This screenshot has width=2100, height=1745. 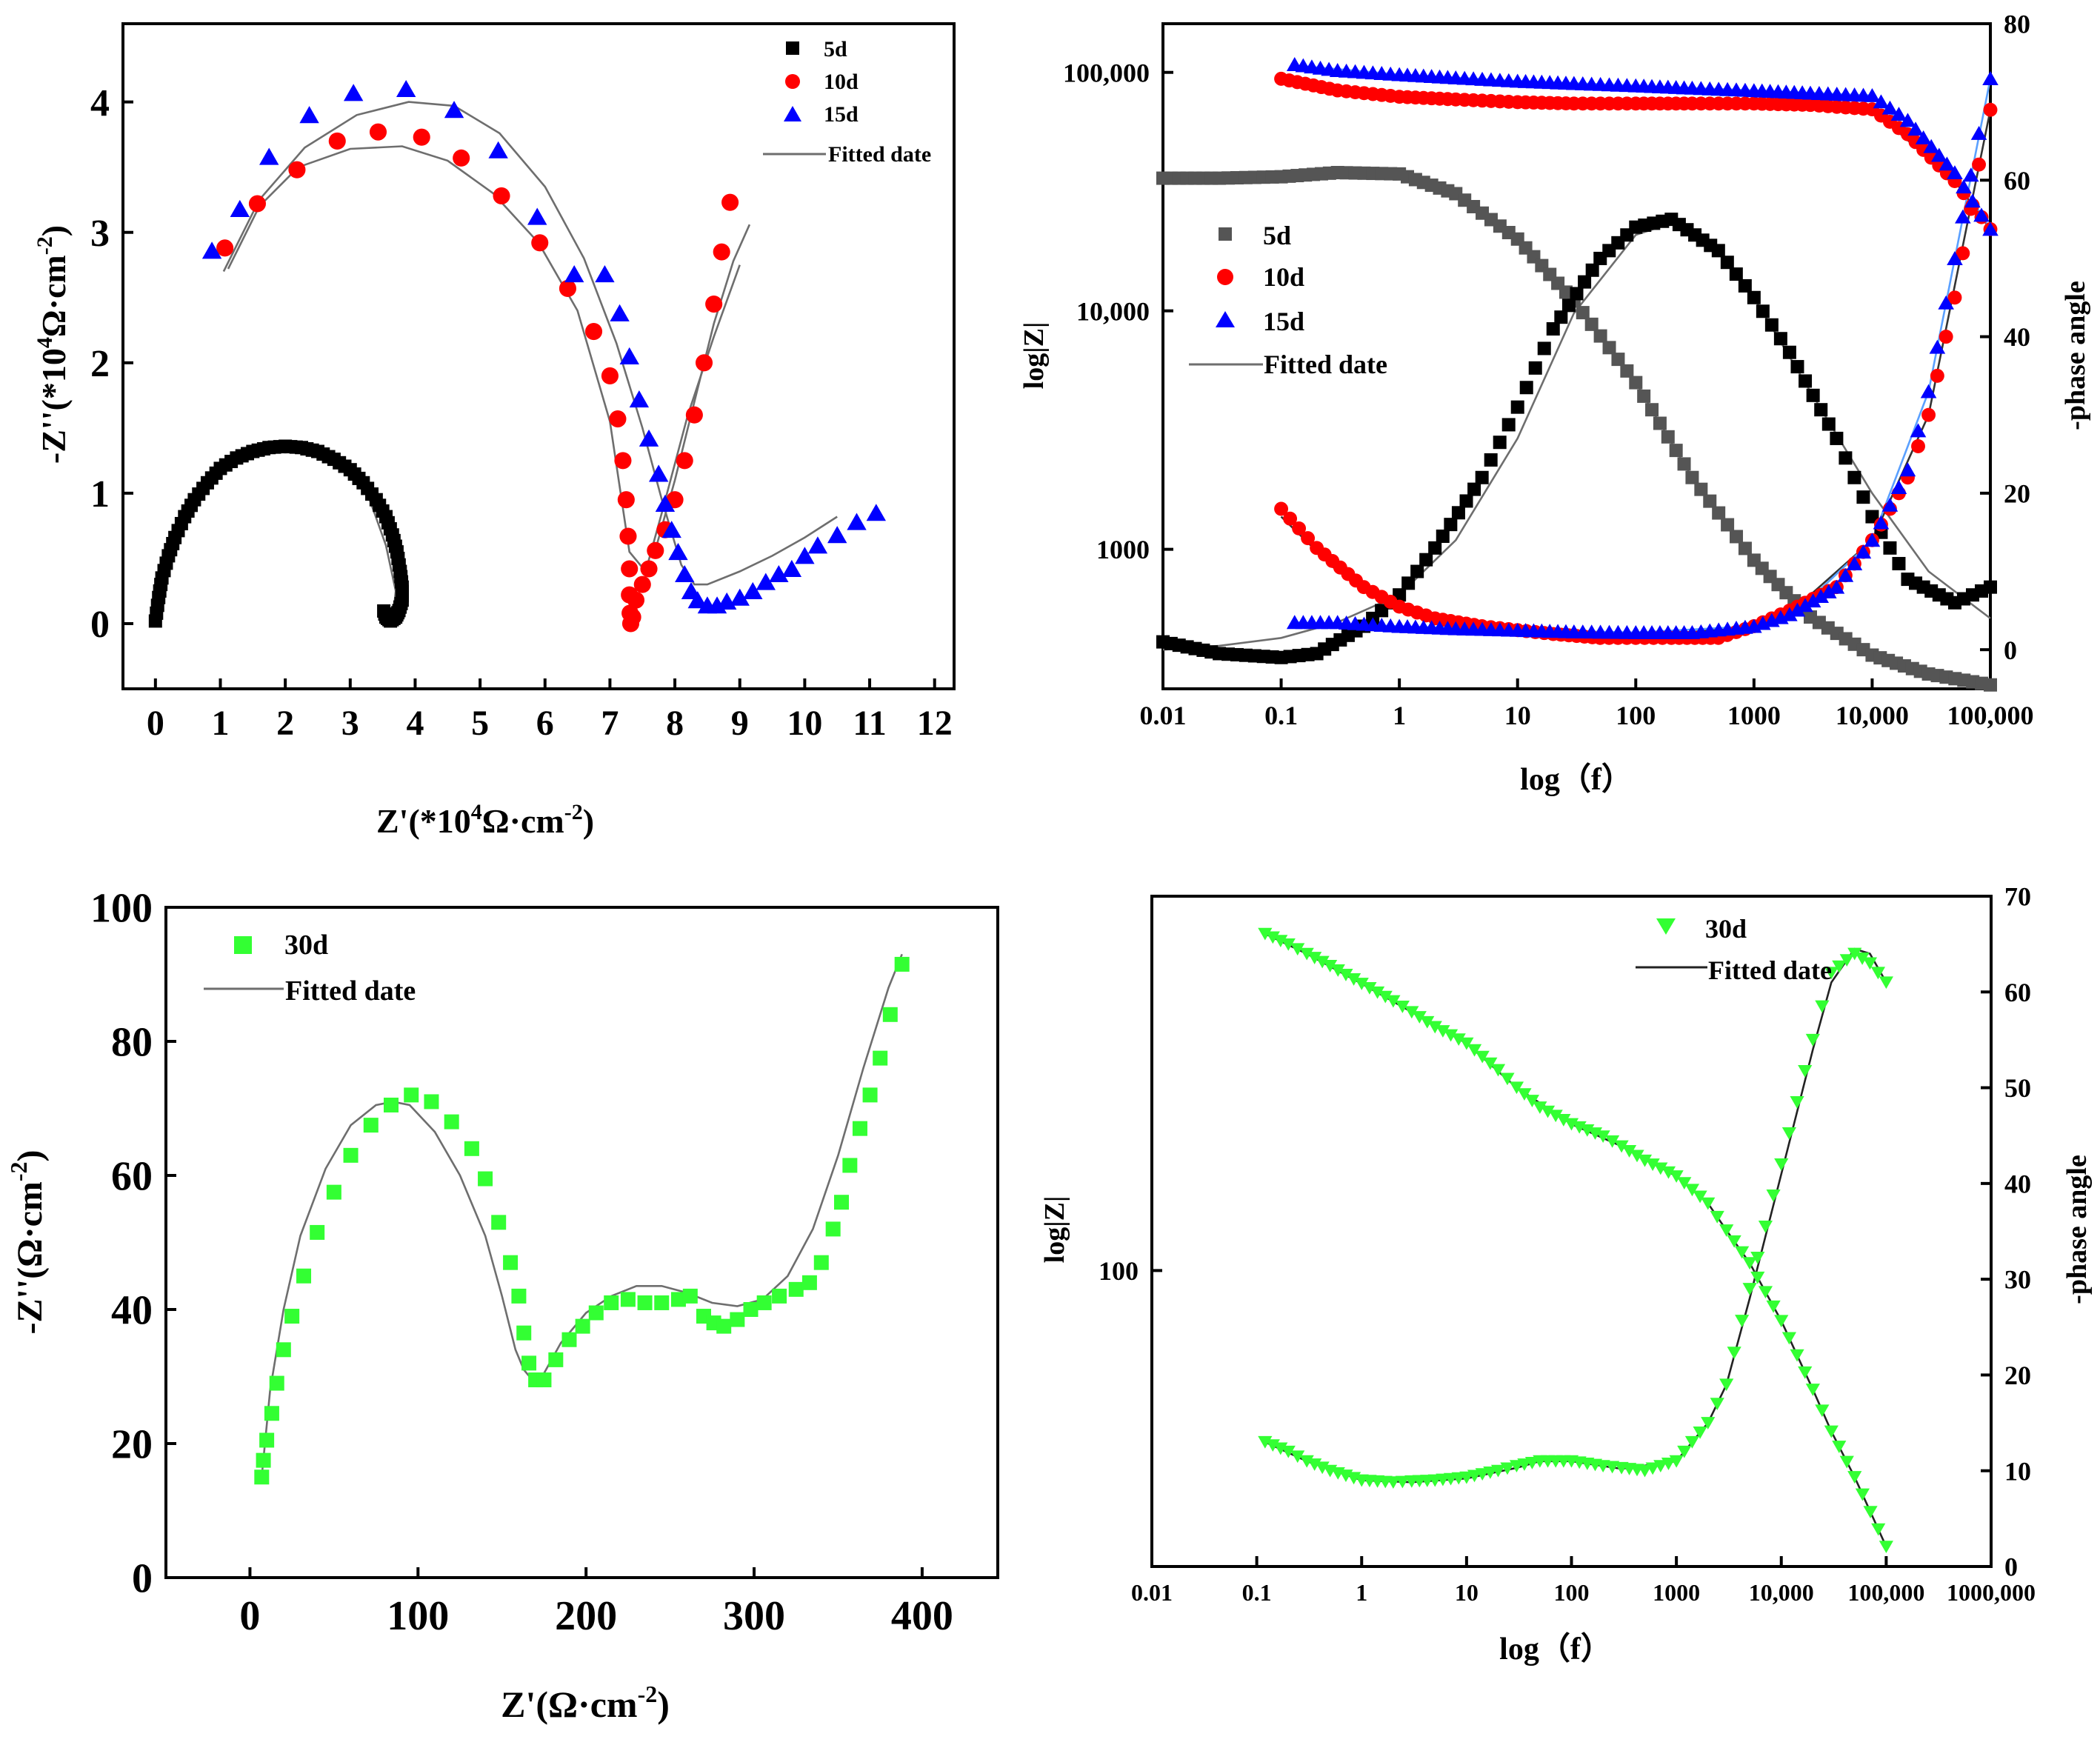 What do you see at coordinates (384, 611) in the screenshot?
I see `data-point-5d` at bounding box center [384, 611].